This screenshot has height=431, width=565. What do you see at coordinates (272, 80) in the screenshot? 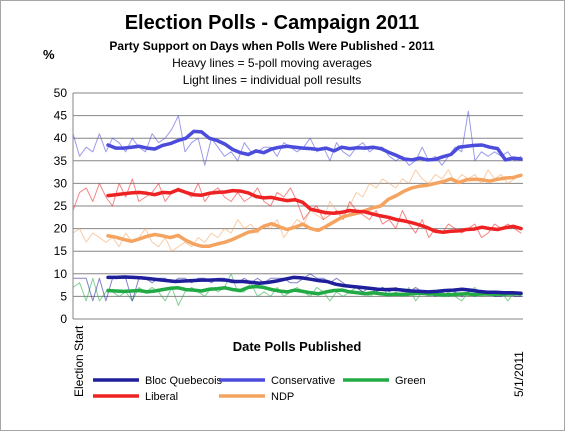
I see `chart-note-light: Light lines = individual poll results` at bounding box center [272, 80].